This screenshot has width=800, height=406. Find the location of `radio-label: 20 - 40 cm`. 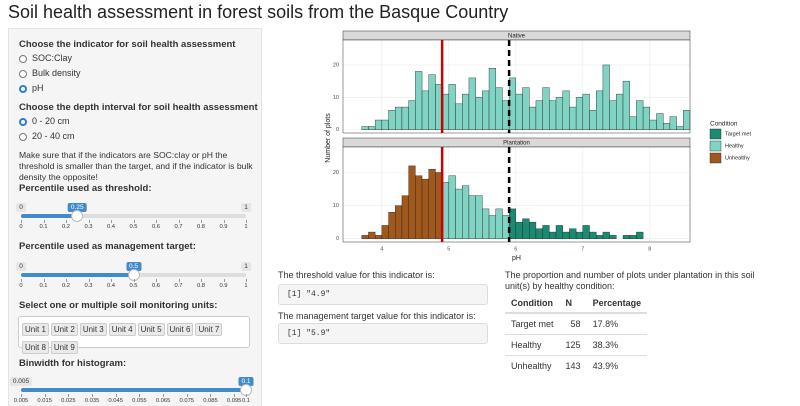

radio-label: 20 - 40 cm is located at coordinates (53, 136).